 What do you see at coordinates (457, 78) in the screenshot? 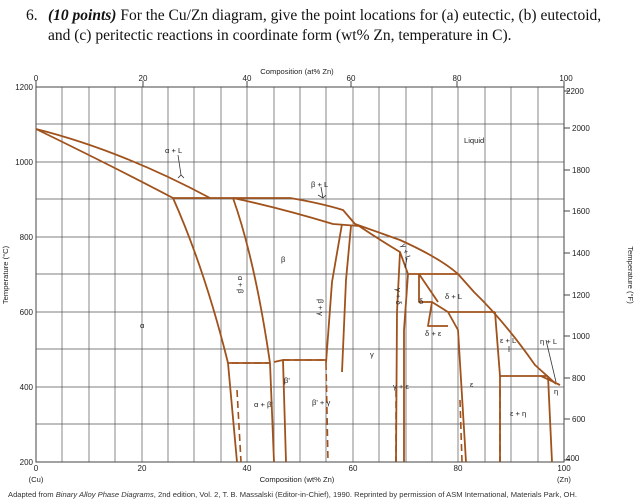
I see `top-tick-label: 80` at bounding box center [457, 78].